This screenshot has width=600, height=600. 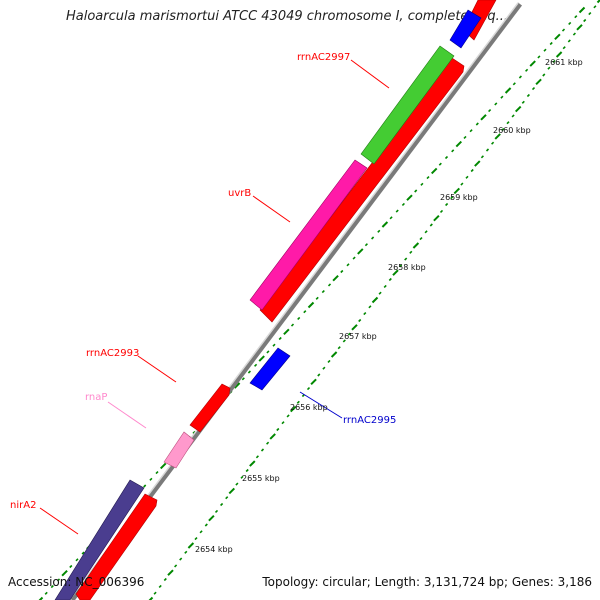 What do you see at coordinates (76, 582) in the screenshot?
I see `accession-text: Accession: NC_006396` at bounding box center [76, 582].